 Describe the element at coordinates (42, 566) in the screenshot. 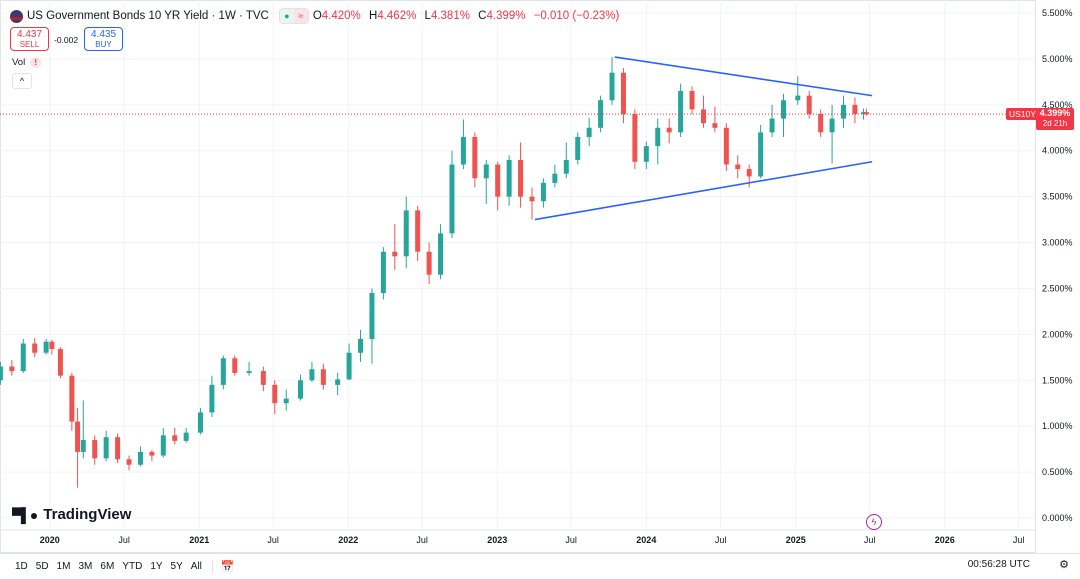

I see `timeframe-5d: 5D` at that location.